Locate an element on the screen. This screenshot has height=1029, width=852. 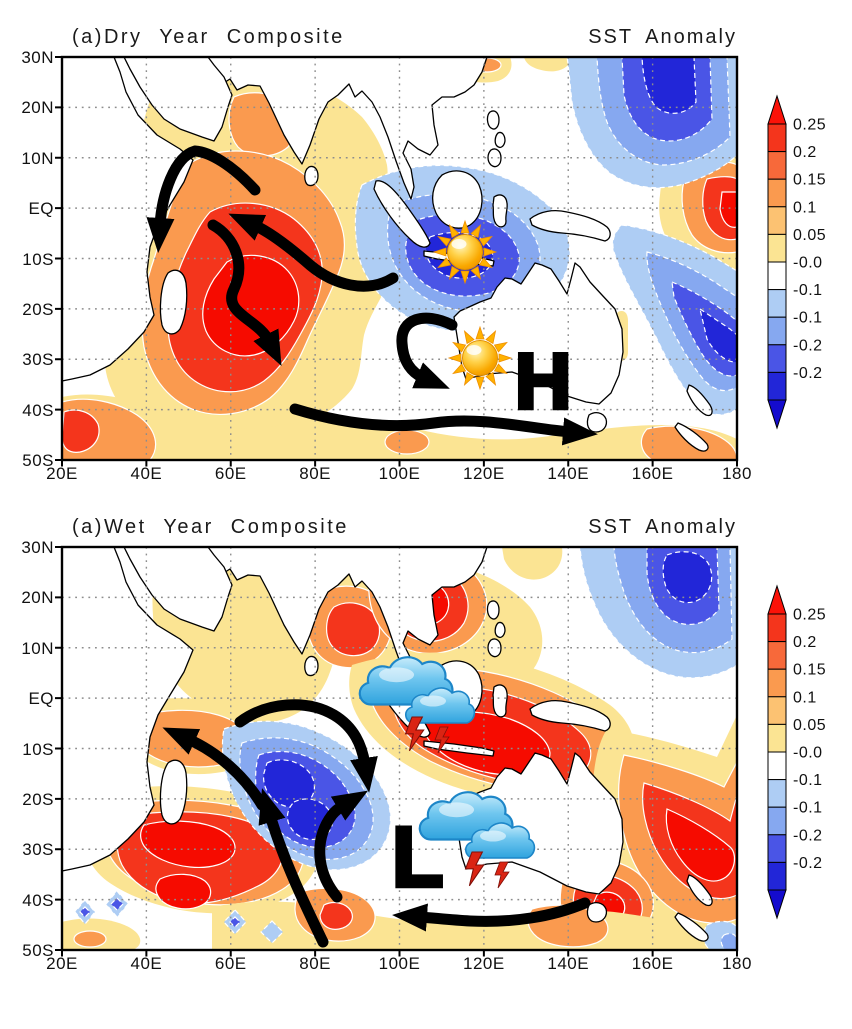
high-pressure-label: H is located at coordinates (543, 381).